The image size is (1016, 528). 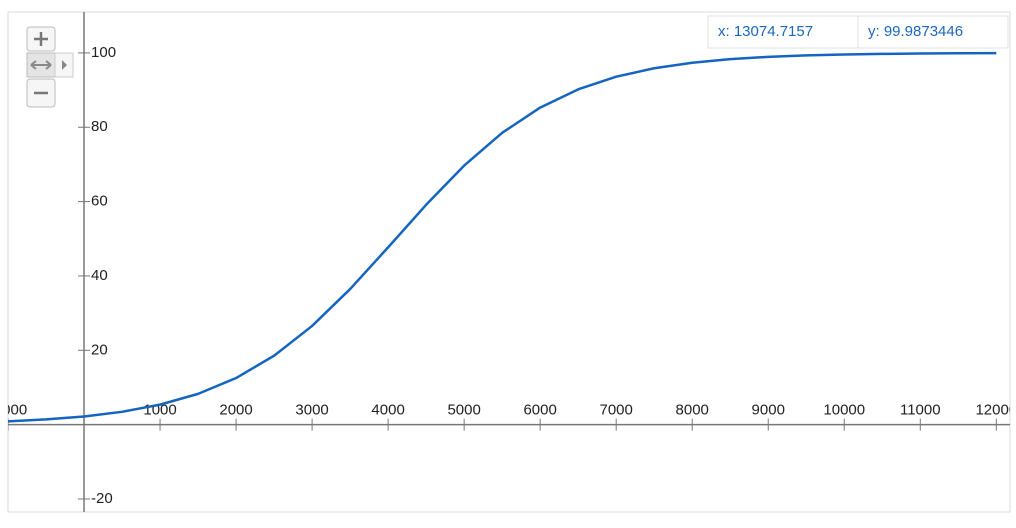 I want to click on x-tick-label: 2000, so click(x=235, y=410).